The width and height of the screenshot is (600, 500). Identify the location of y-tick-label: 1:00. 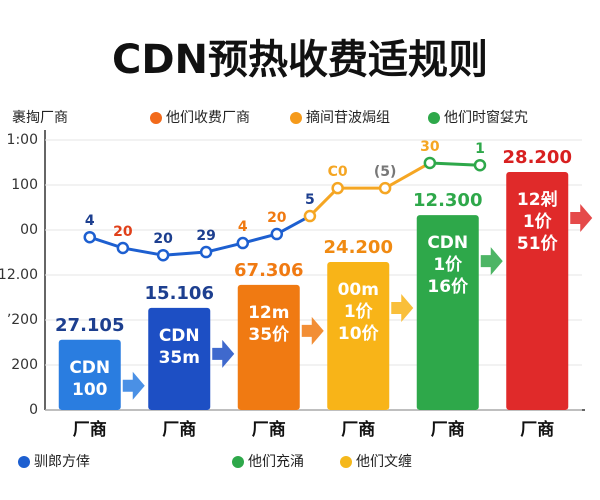
(22, 140).